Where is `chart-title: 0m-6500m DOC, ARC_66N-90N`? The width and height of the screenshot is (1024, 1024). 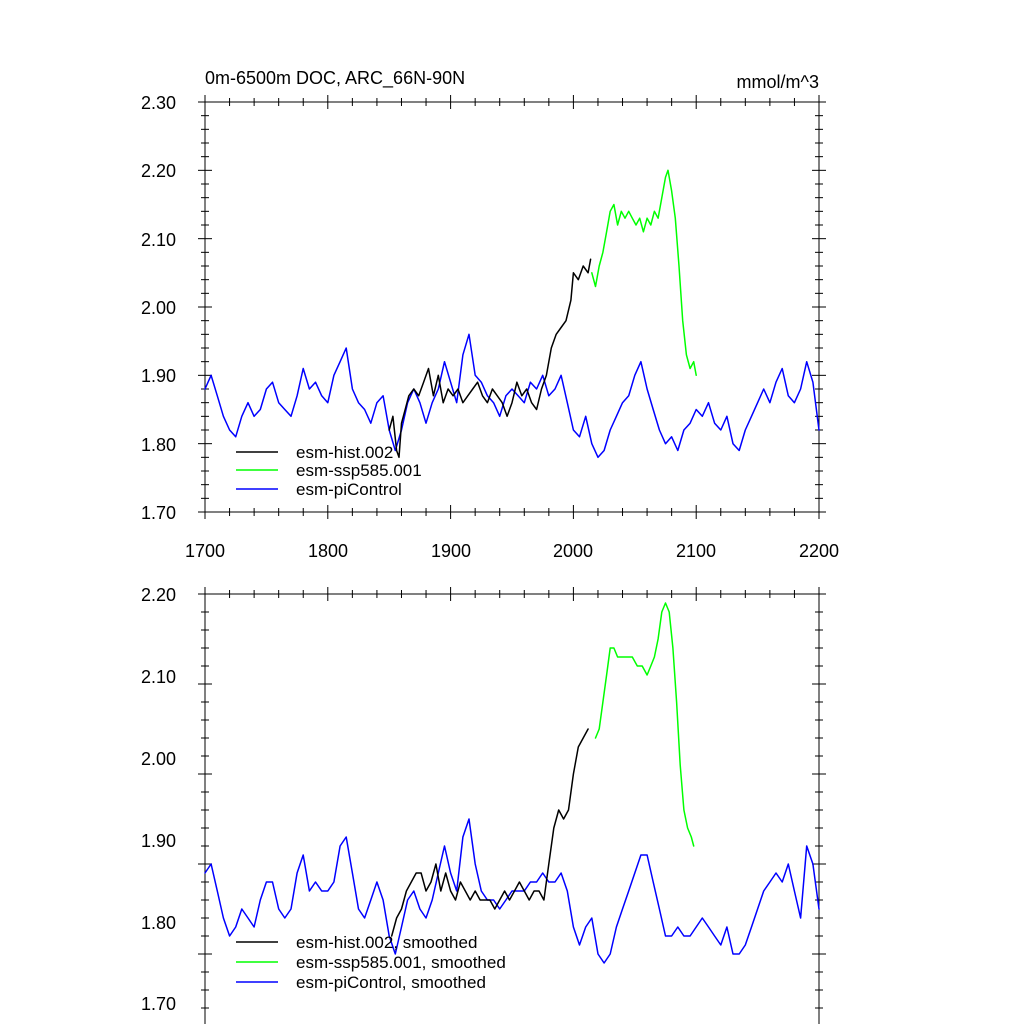 chart-title: 0m-6500m DOC, ARC_66N-90N is located at coordinates (335, 78).